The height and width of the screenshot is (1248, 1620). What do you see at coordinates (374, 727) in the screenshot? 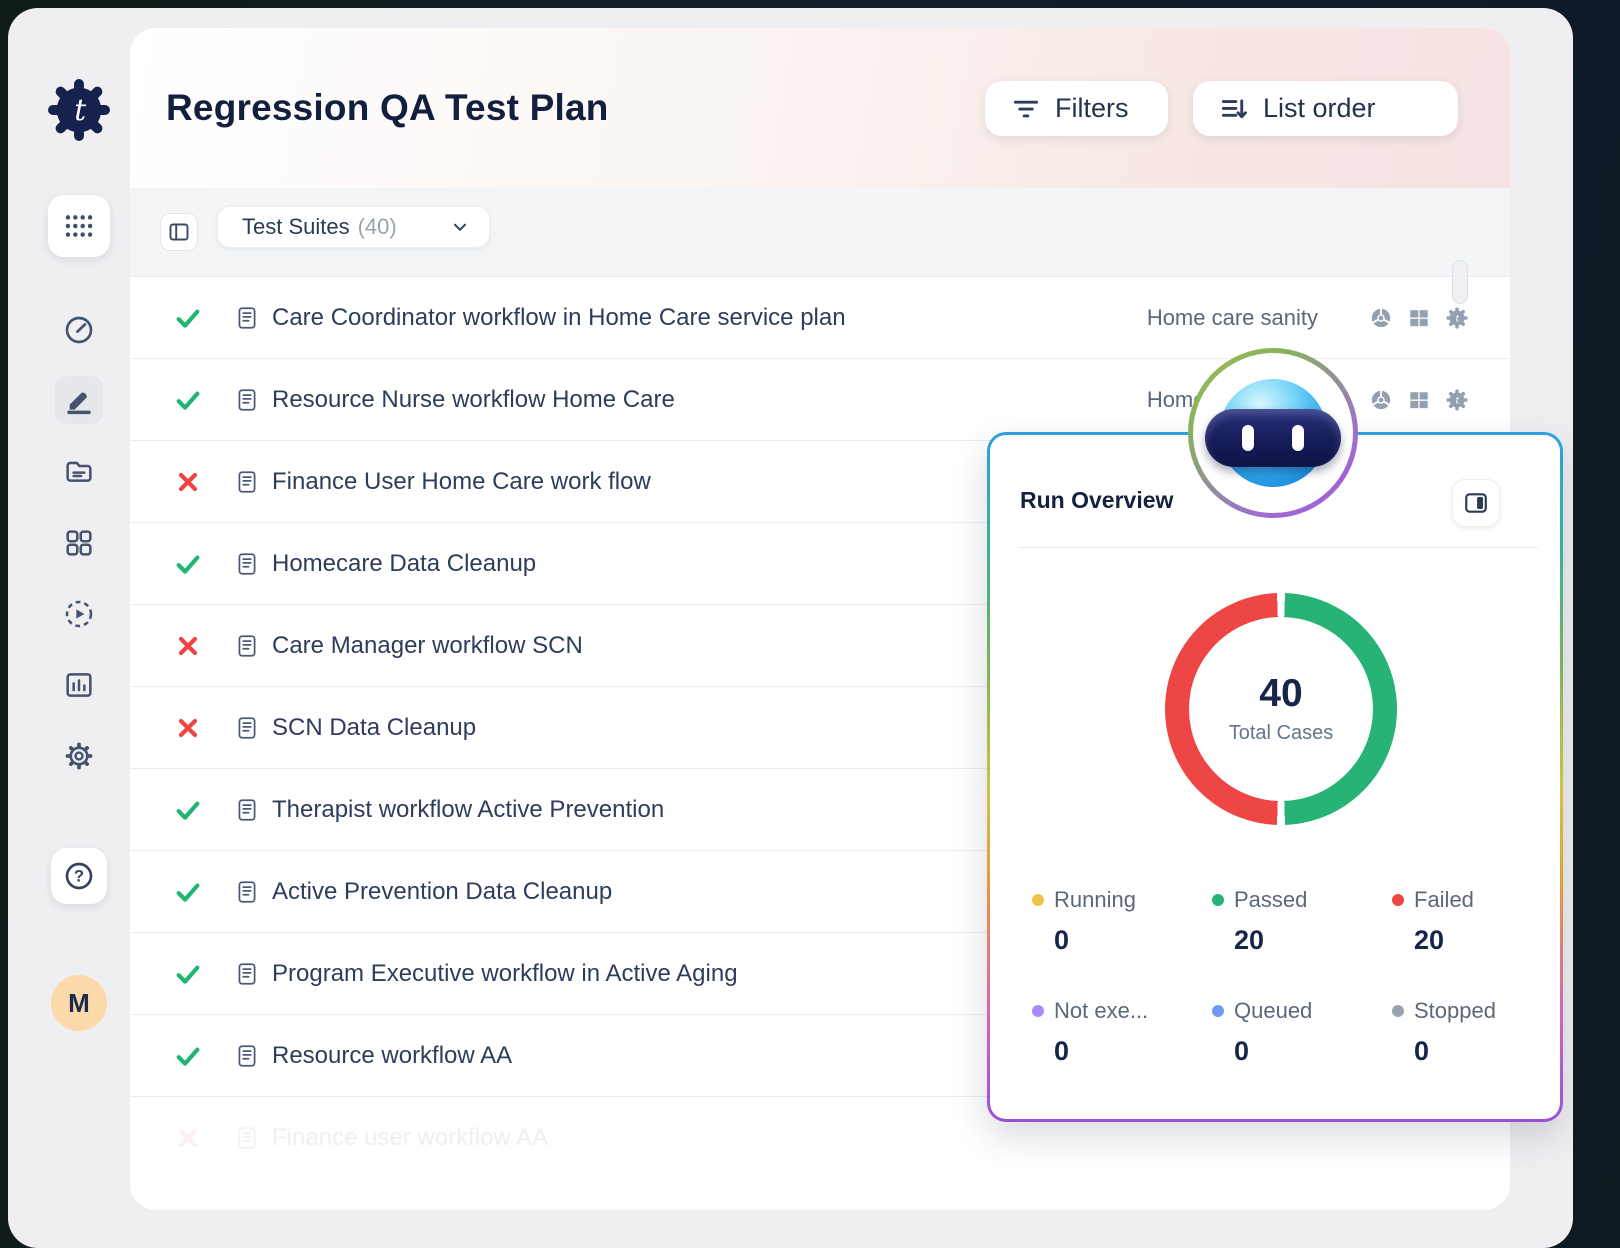
I see `row-name: SCN Data Cleanup` at bounding box center [374, 727].